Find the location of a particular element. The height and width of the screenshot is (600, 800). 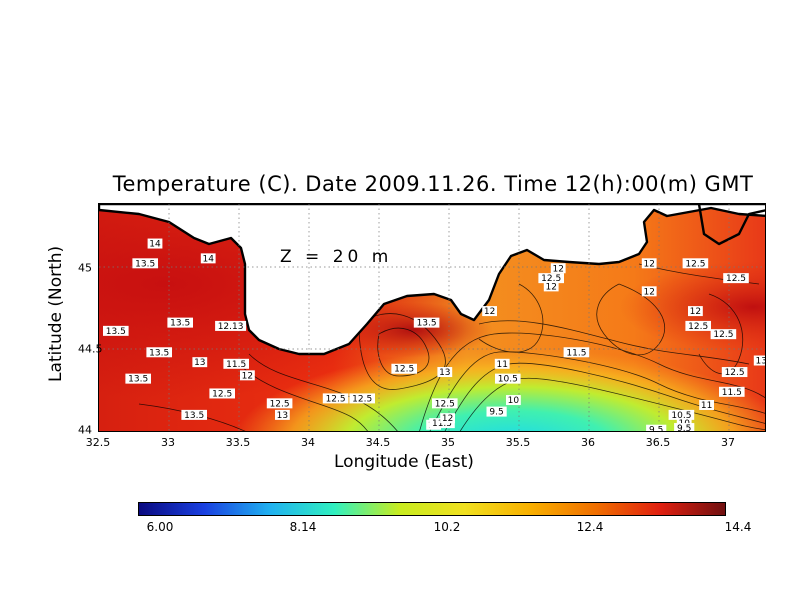

contour-label: 12.13 is located at coordinates (231, 326).